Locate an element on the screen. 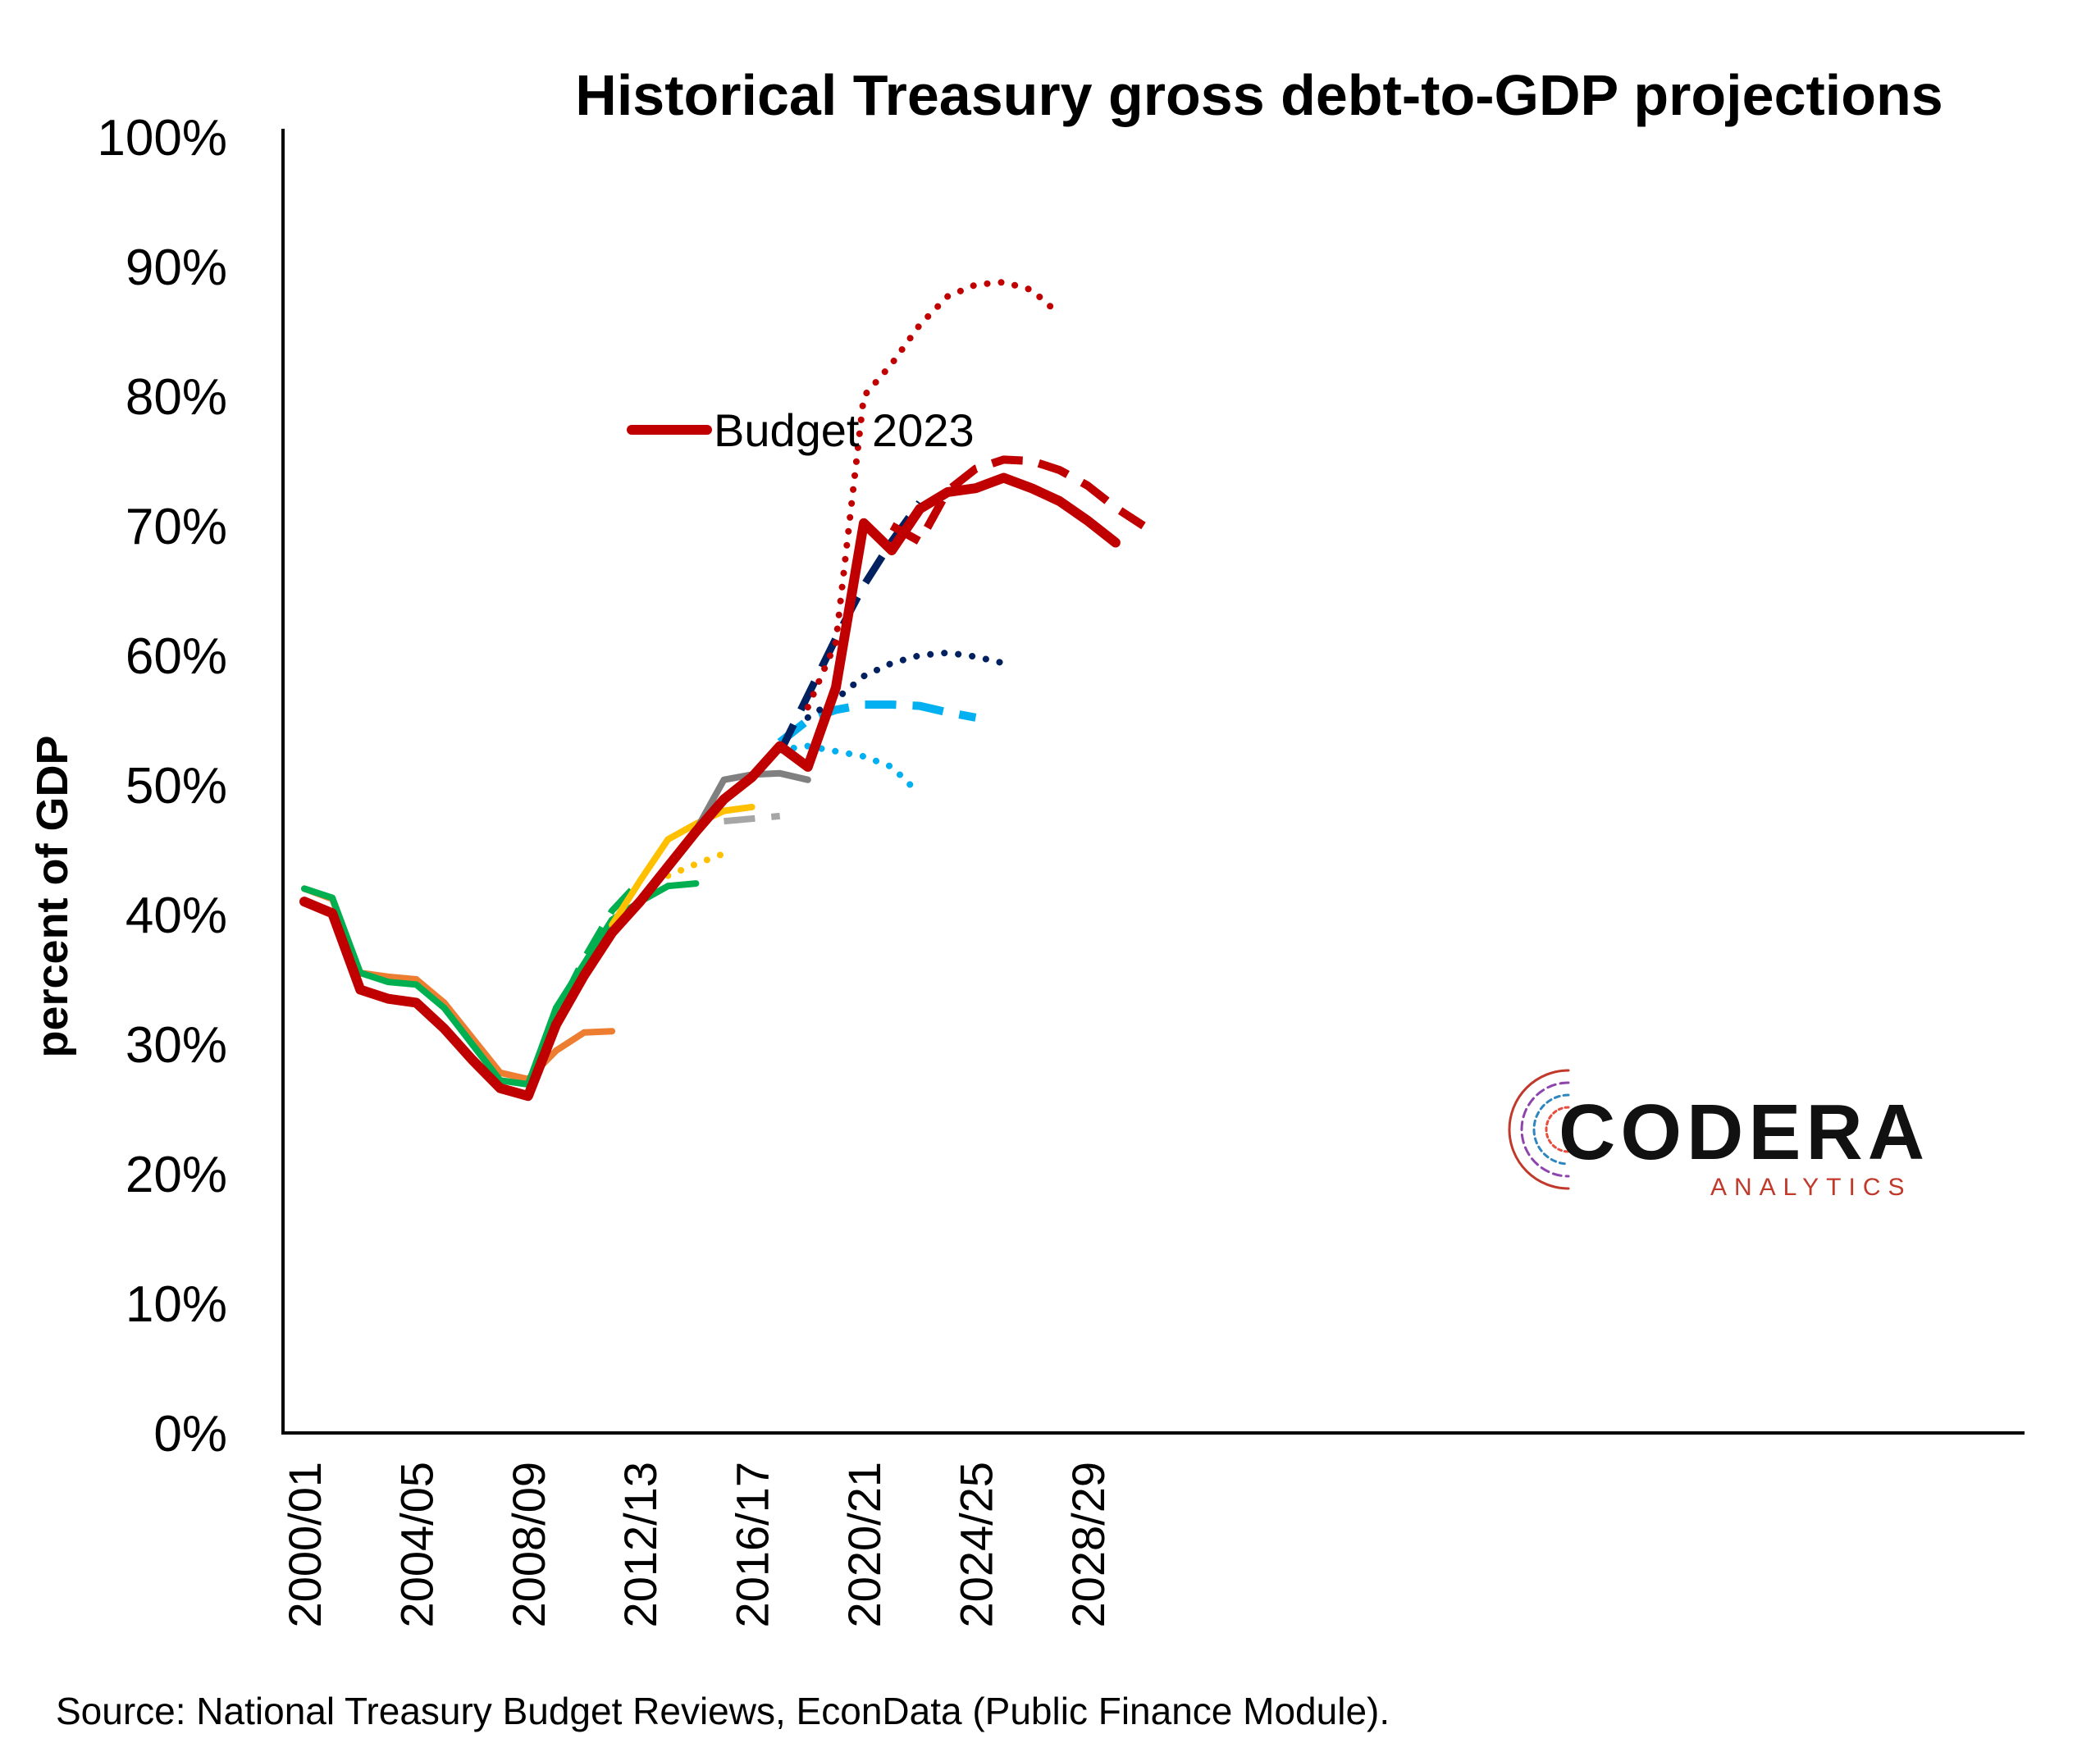  codera-logo: CODERA ANALYTICS is located at coordinates (1718, 1135).